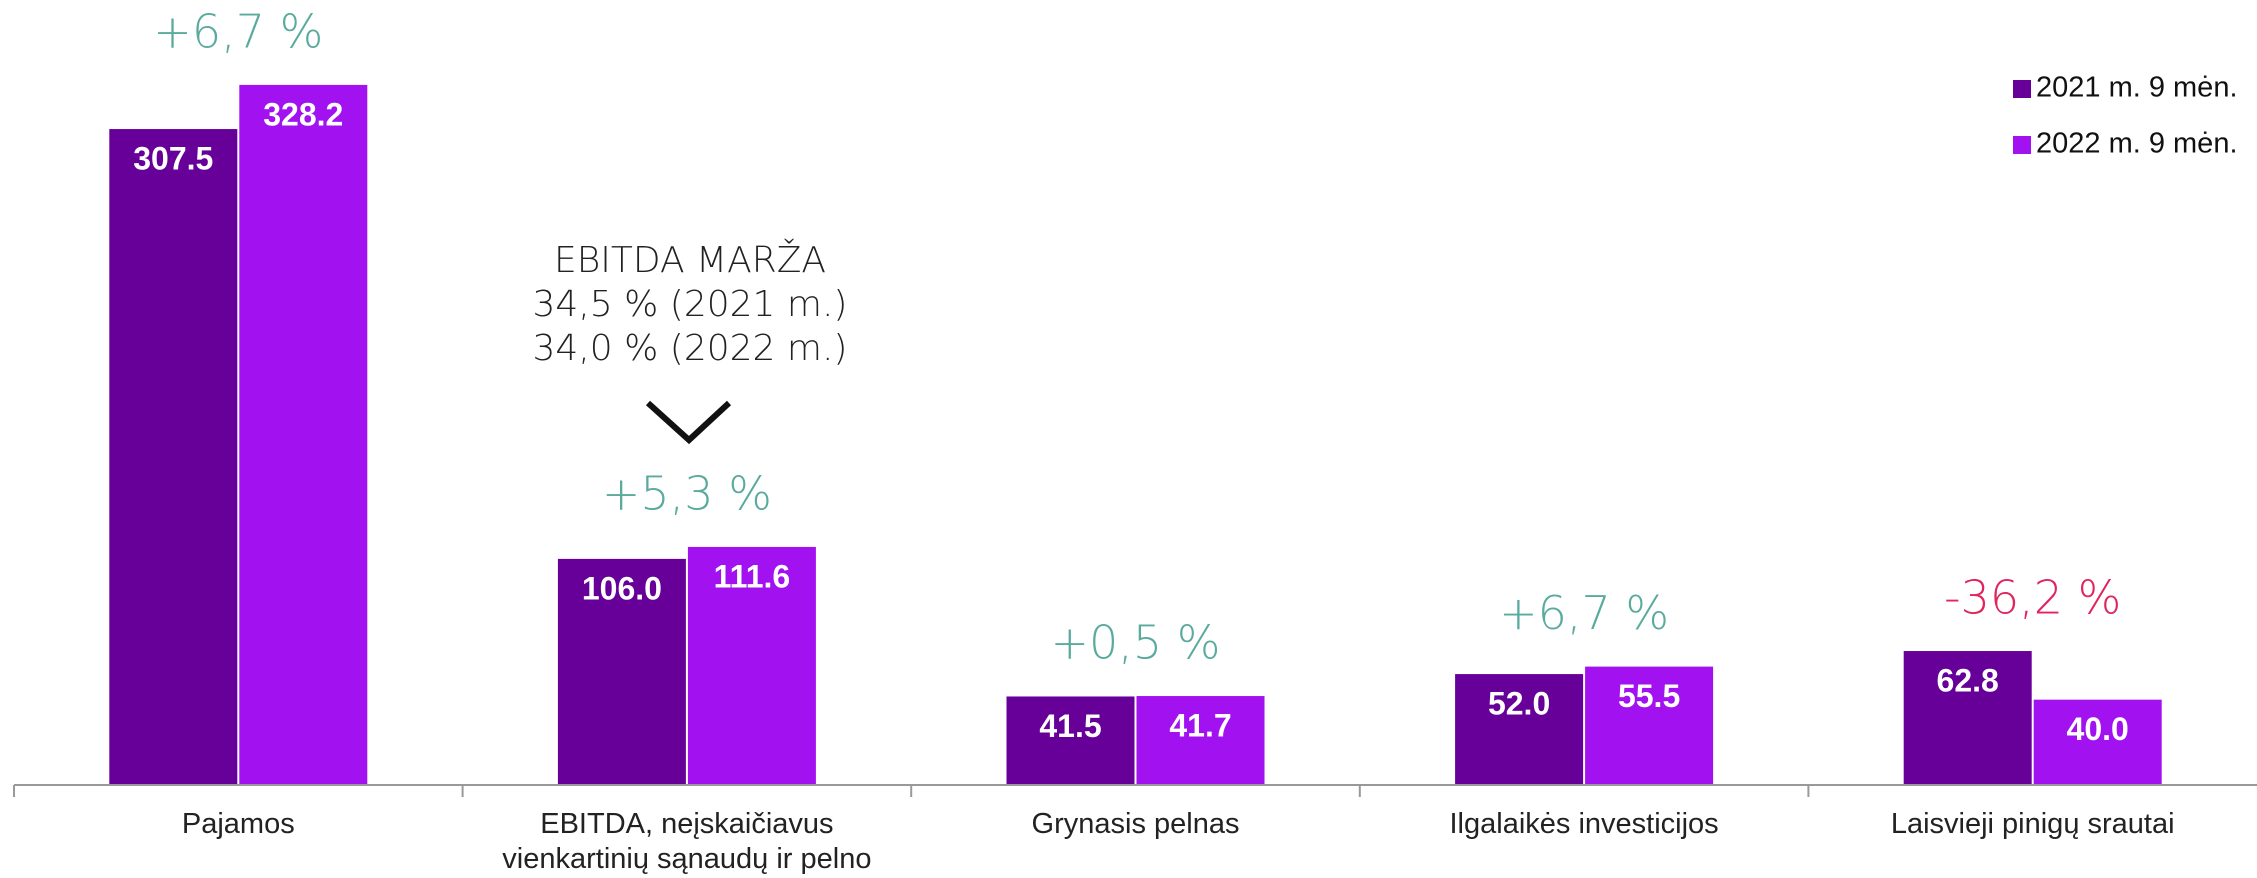 This screenshot has height=878, width=2257. Describe the element at coordinates (752, 576) in the screenshot. I see `value-label: 111.6` at that location.